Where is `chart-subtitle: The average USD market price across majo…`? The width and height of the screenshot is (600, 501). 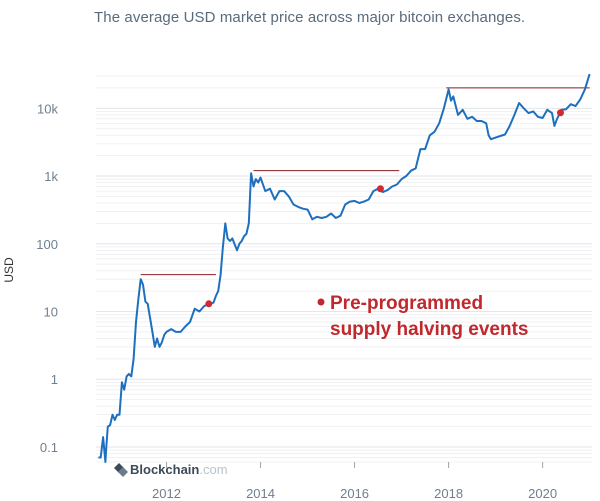
chart-subtitle: The average USD market price across majo… is located at coordinates (310, 17).